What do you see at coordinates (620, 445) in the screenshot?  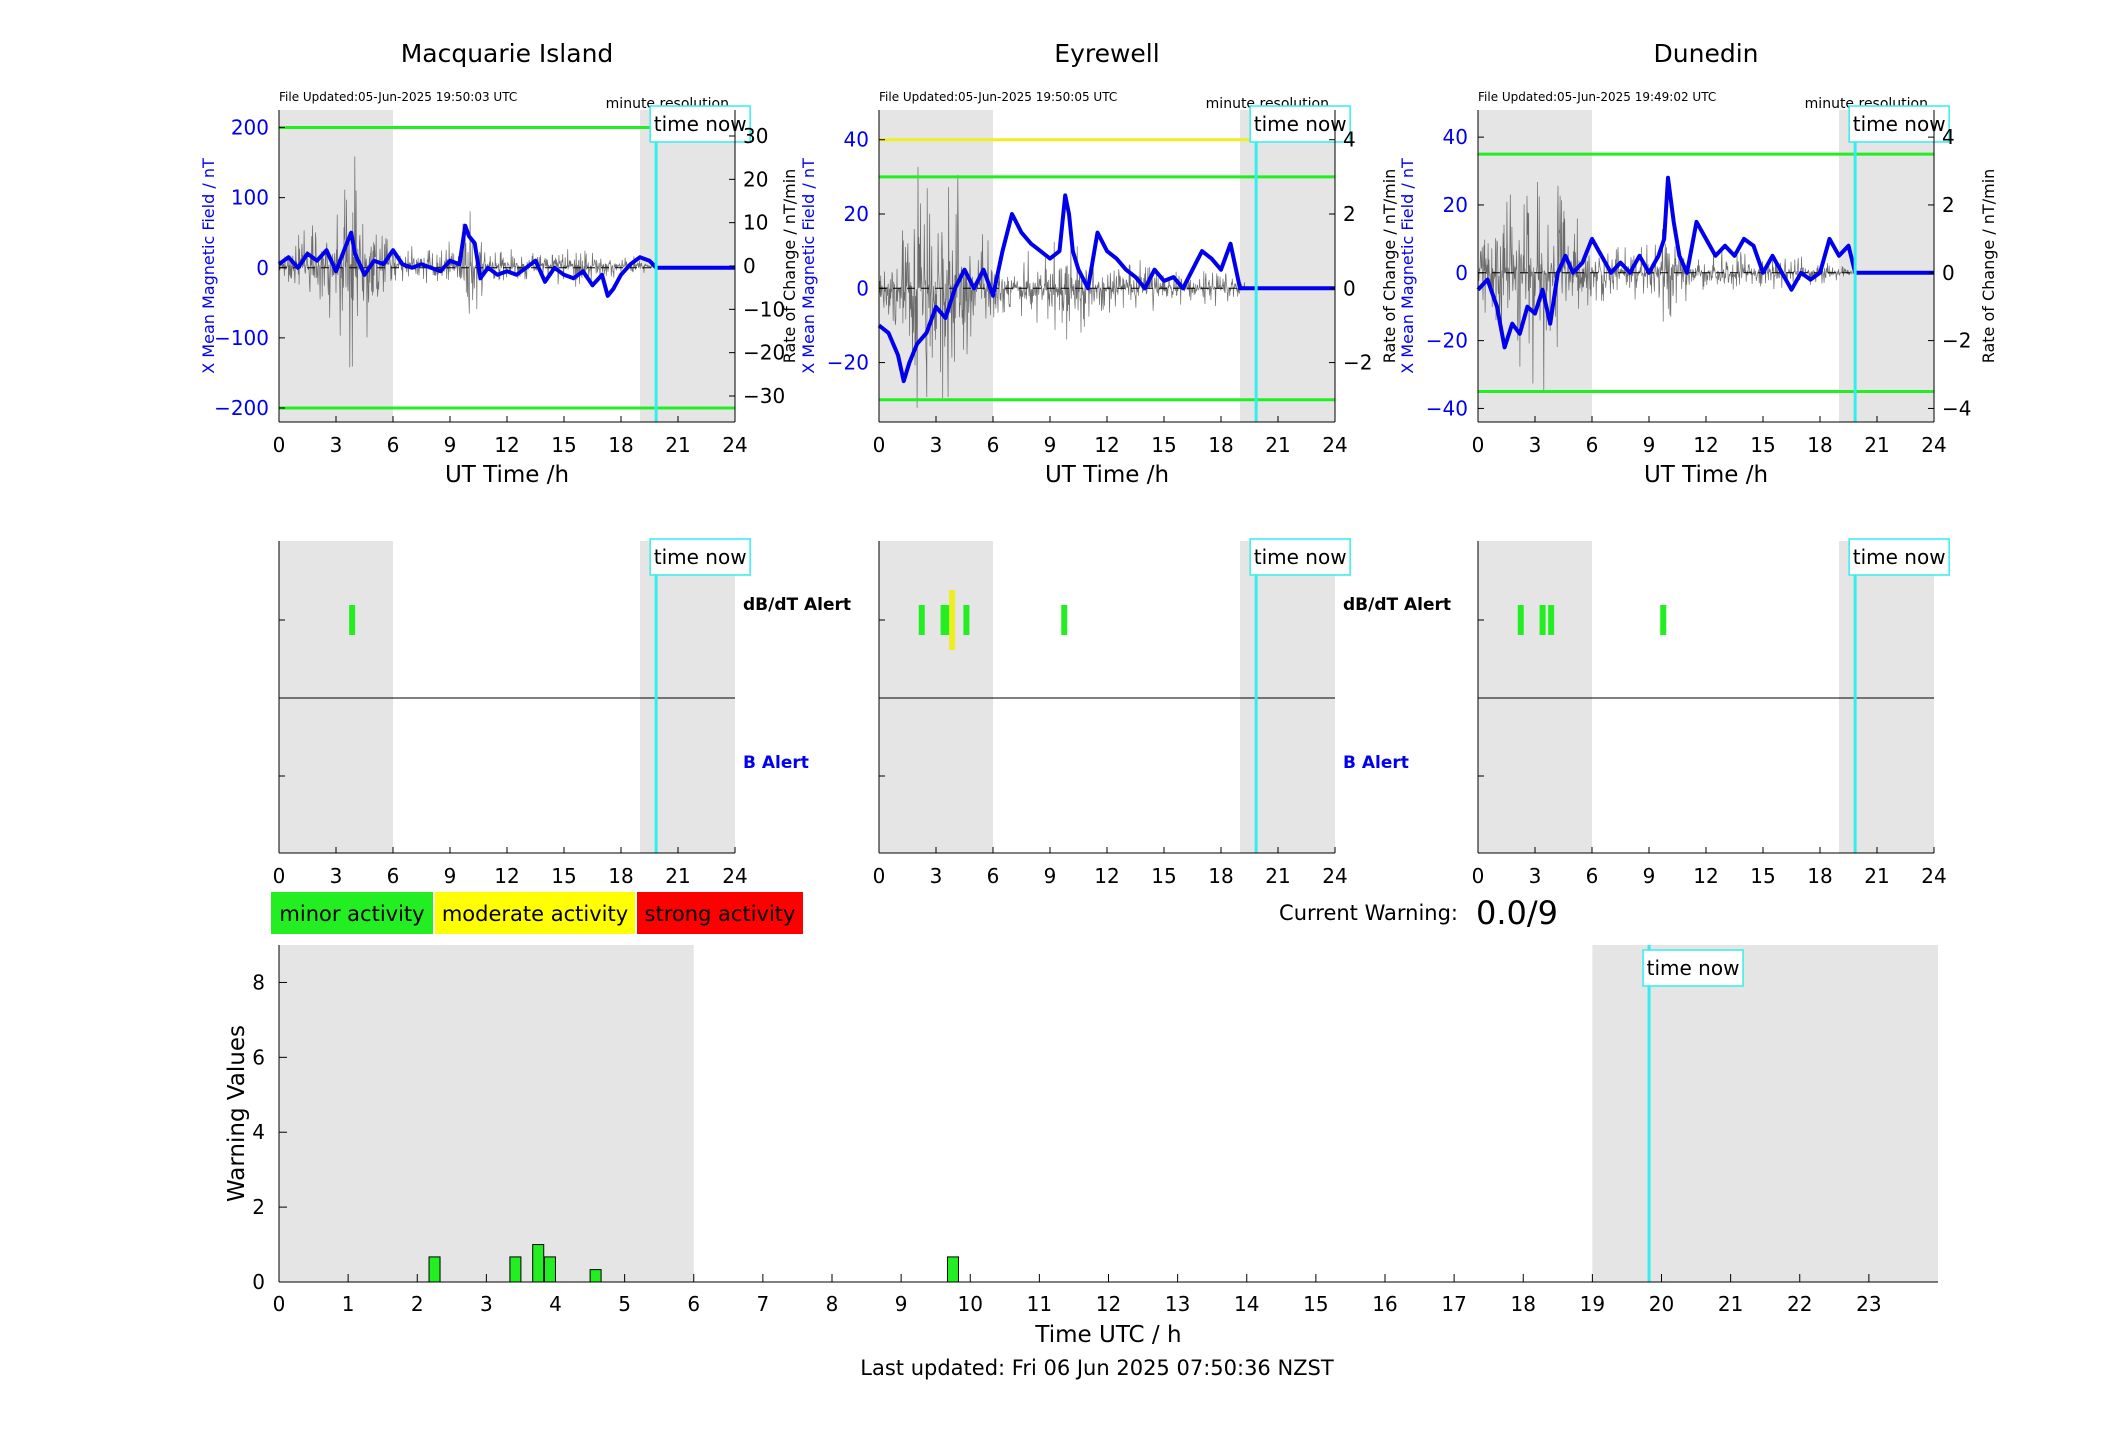 I see `x-tick-label: 18` at bounding box center [620, 445].